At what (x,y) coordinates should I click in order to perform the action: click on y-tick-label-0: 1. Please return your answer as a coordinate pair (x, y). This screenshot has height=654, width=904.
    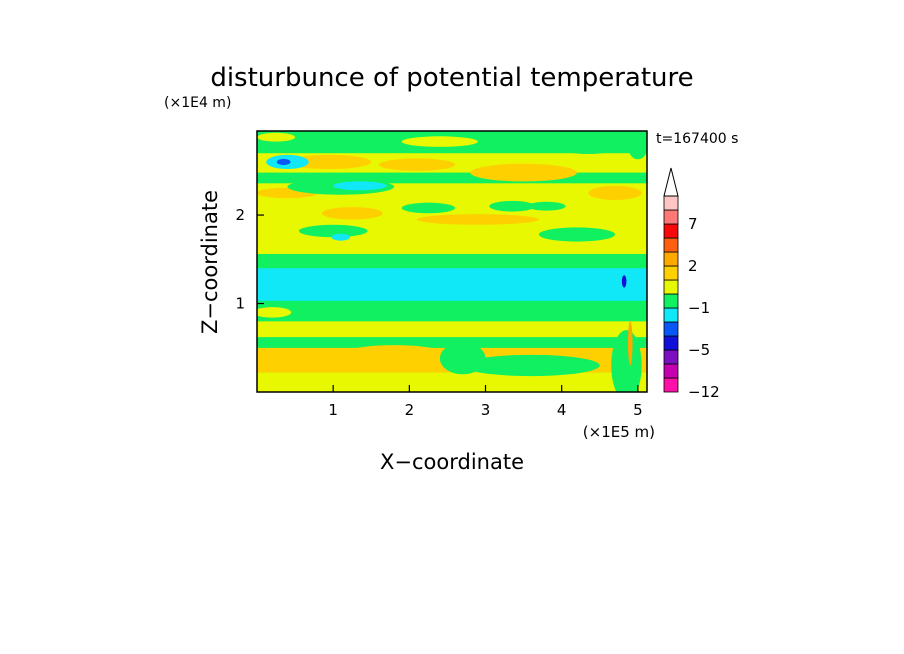
    Looking at the image, I should click on (240, 304).